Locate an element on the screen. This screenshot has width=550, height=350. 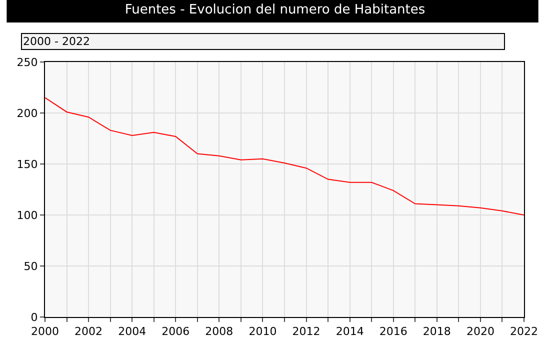
chart-title: Fuentes - Evolucion del numero de Habitantes is located at coordinates (275, 10).